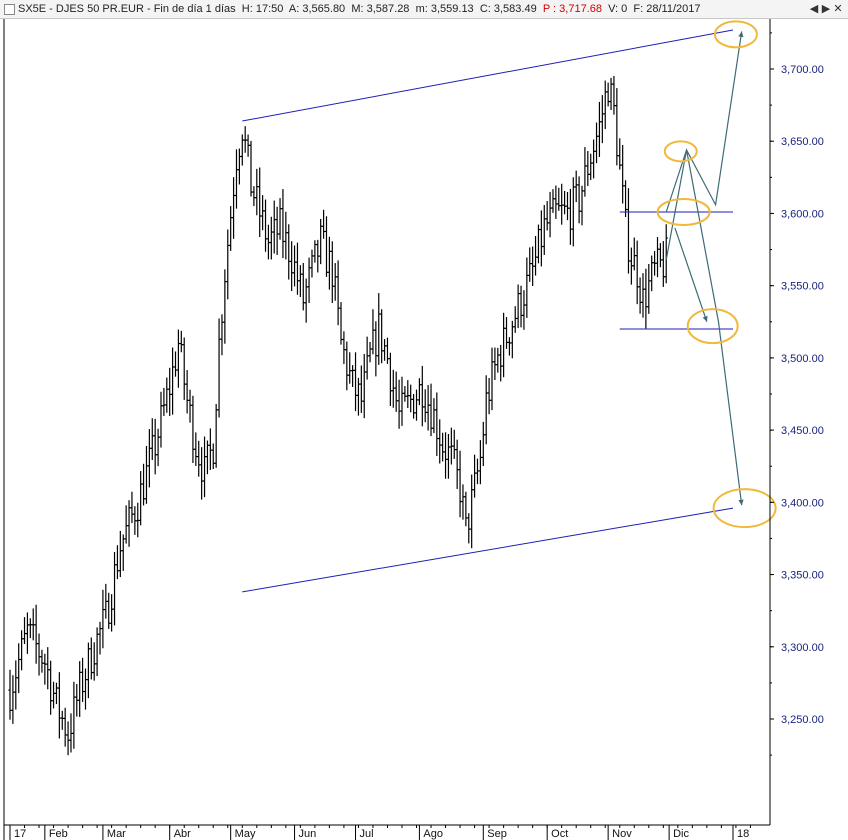 The height and width of the screenshot is (840, 848). I want to click on y-tick-label: 3,300.00, so click(802, 648).